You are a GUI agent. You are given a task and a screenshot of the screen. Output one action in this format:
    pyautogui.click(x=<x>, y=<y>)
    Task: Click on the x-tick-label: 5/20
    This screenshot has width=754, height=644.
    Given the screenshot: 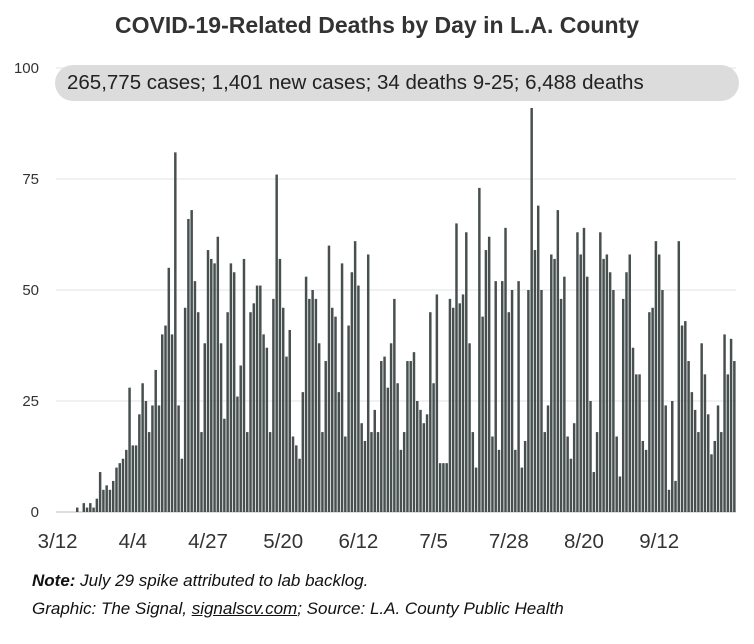 What is the action you would take?
    pyautogui.click(x=283, y=541)
    